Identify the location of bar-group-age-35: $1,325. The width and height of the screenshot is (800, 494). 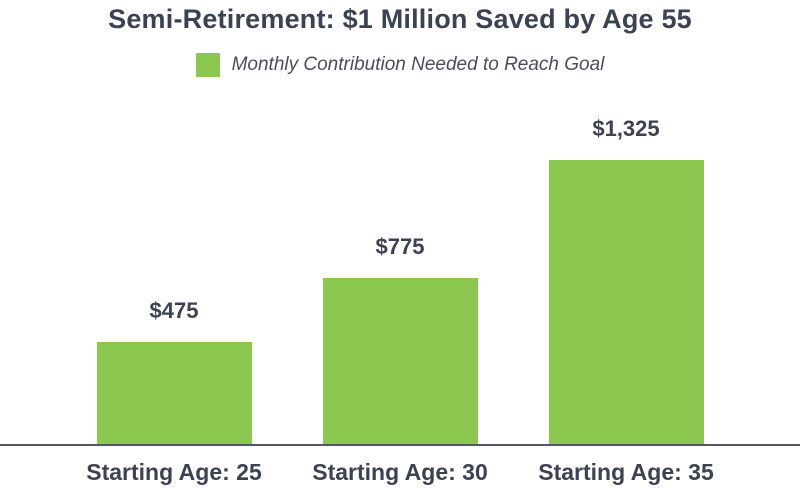
(626, 280).